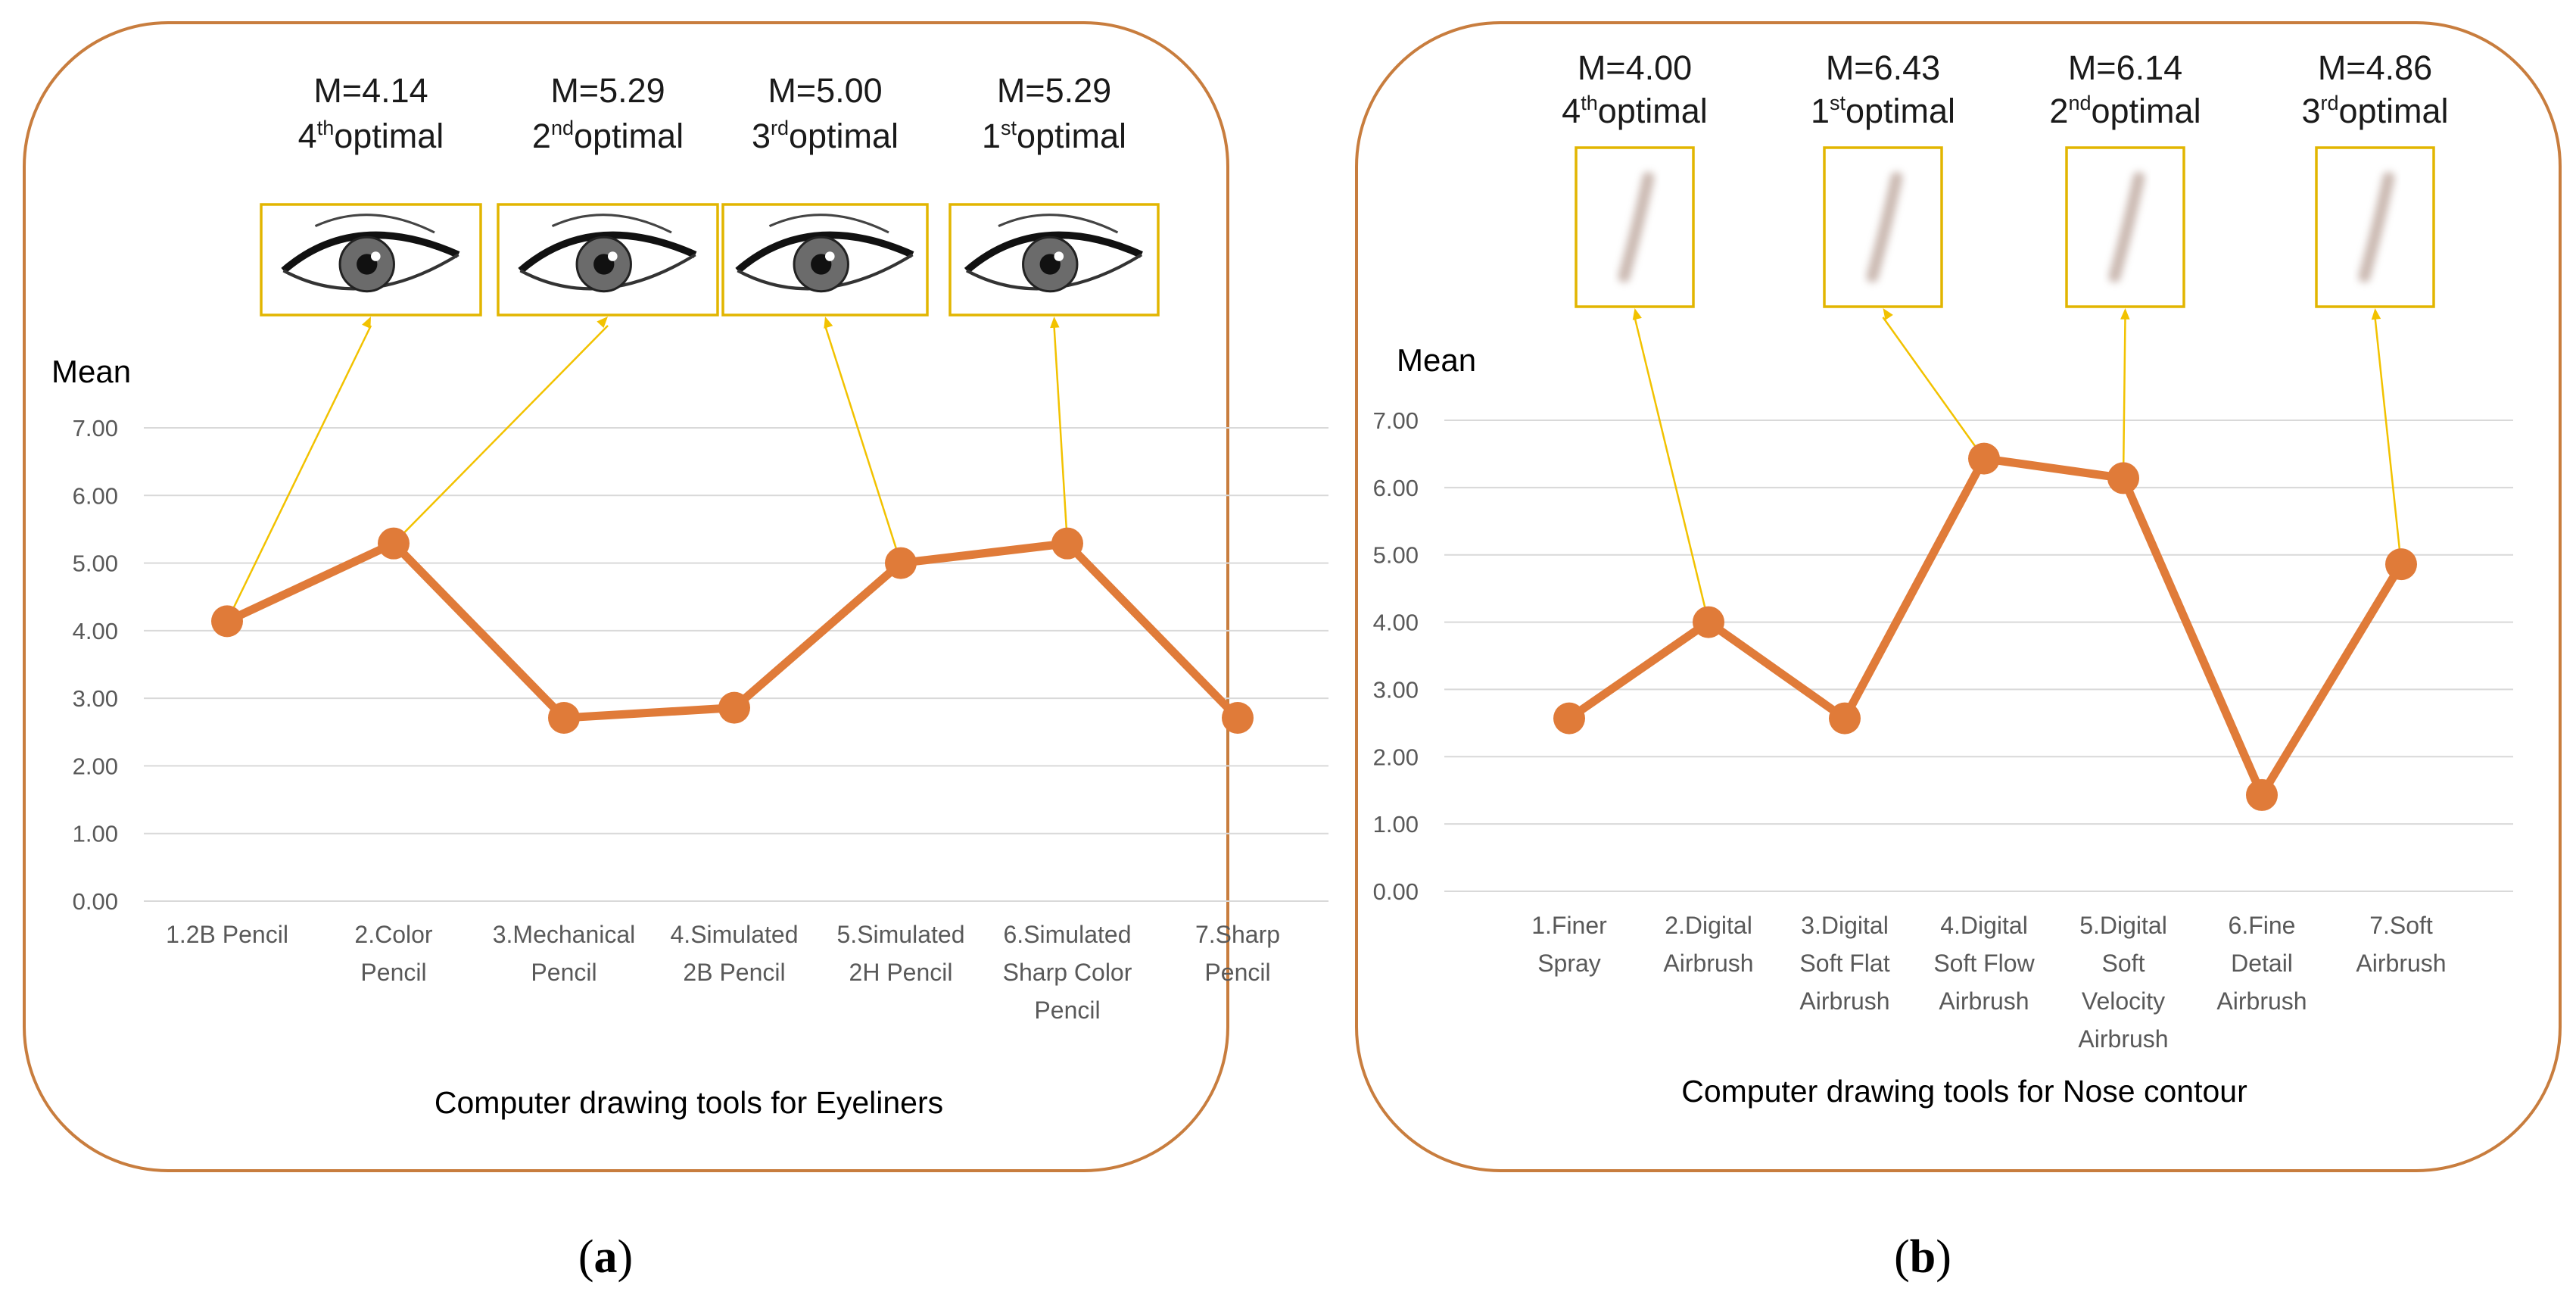 The height and width of the screenshot is (1307, 2576). Describe the element at coordinates (1883, 67) in the screenshot. I see `annotation-mean: M=6.43` at that location.